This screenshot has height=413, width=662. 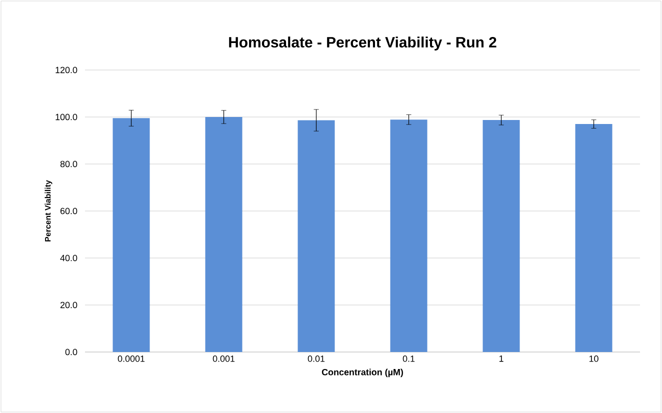 I want to click on y-tick-label: 40.0, so click(x=69, y=258).